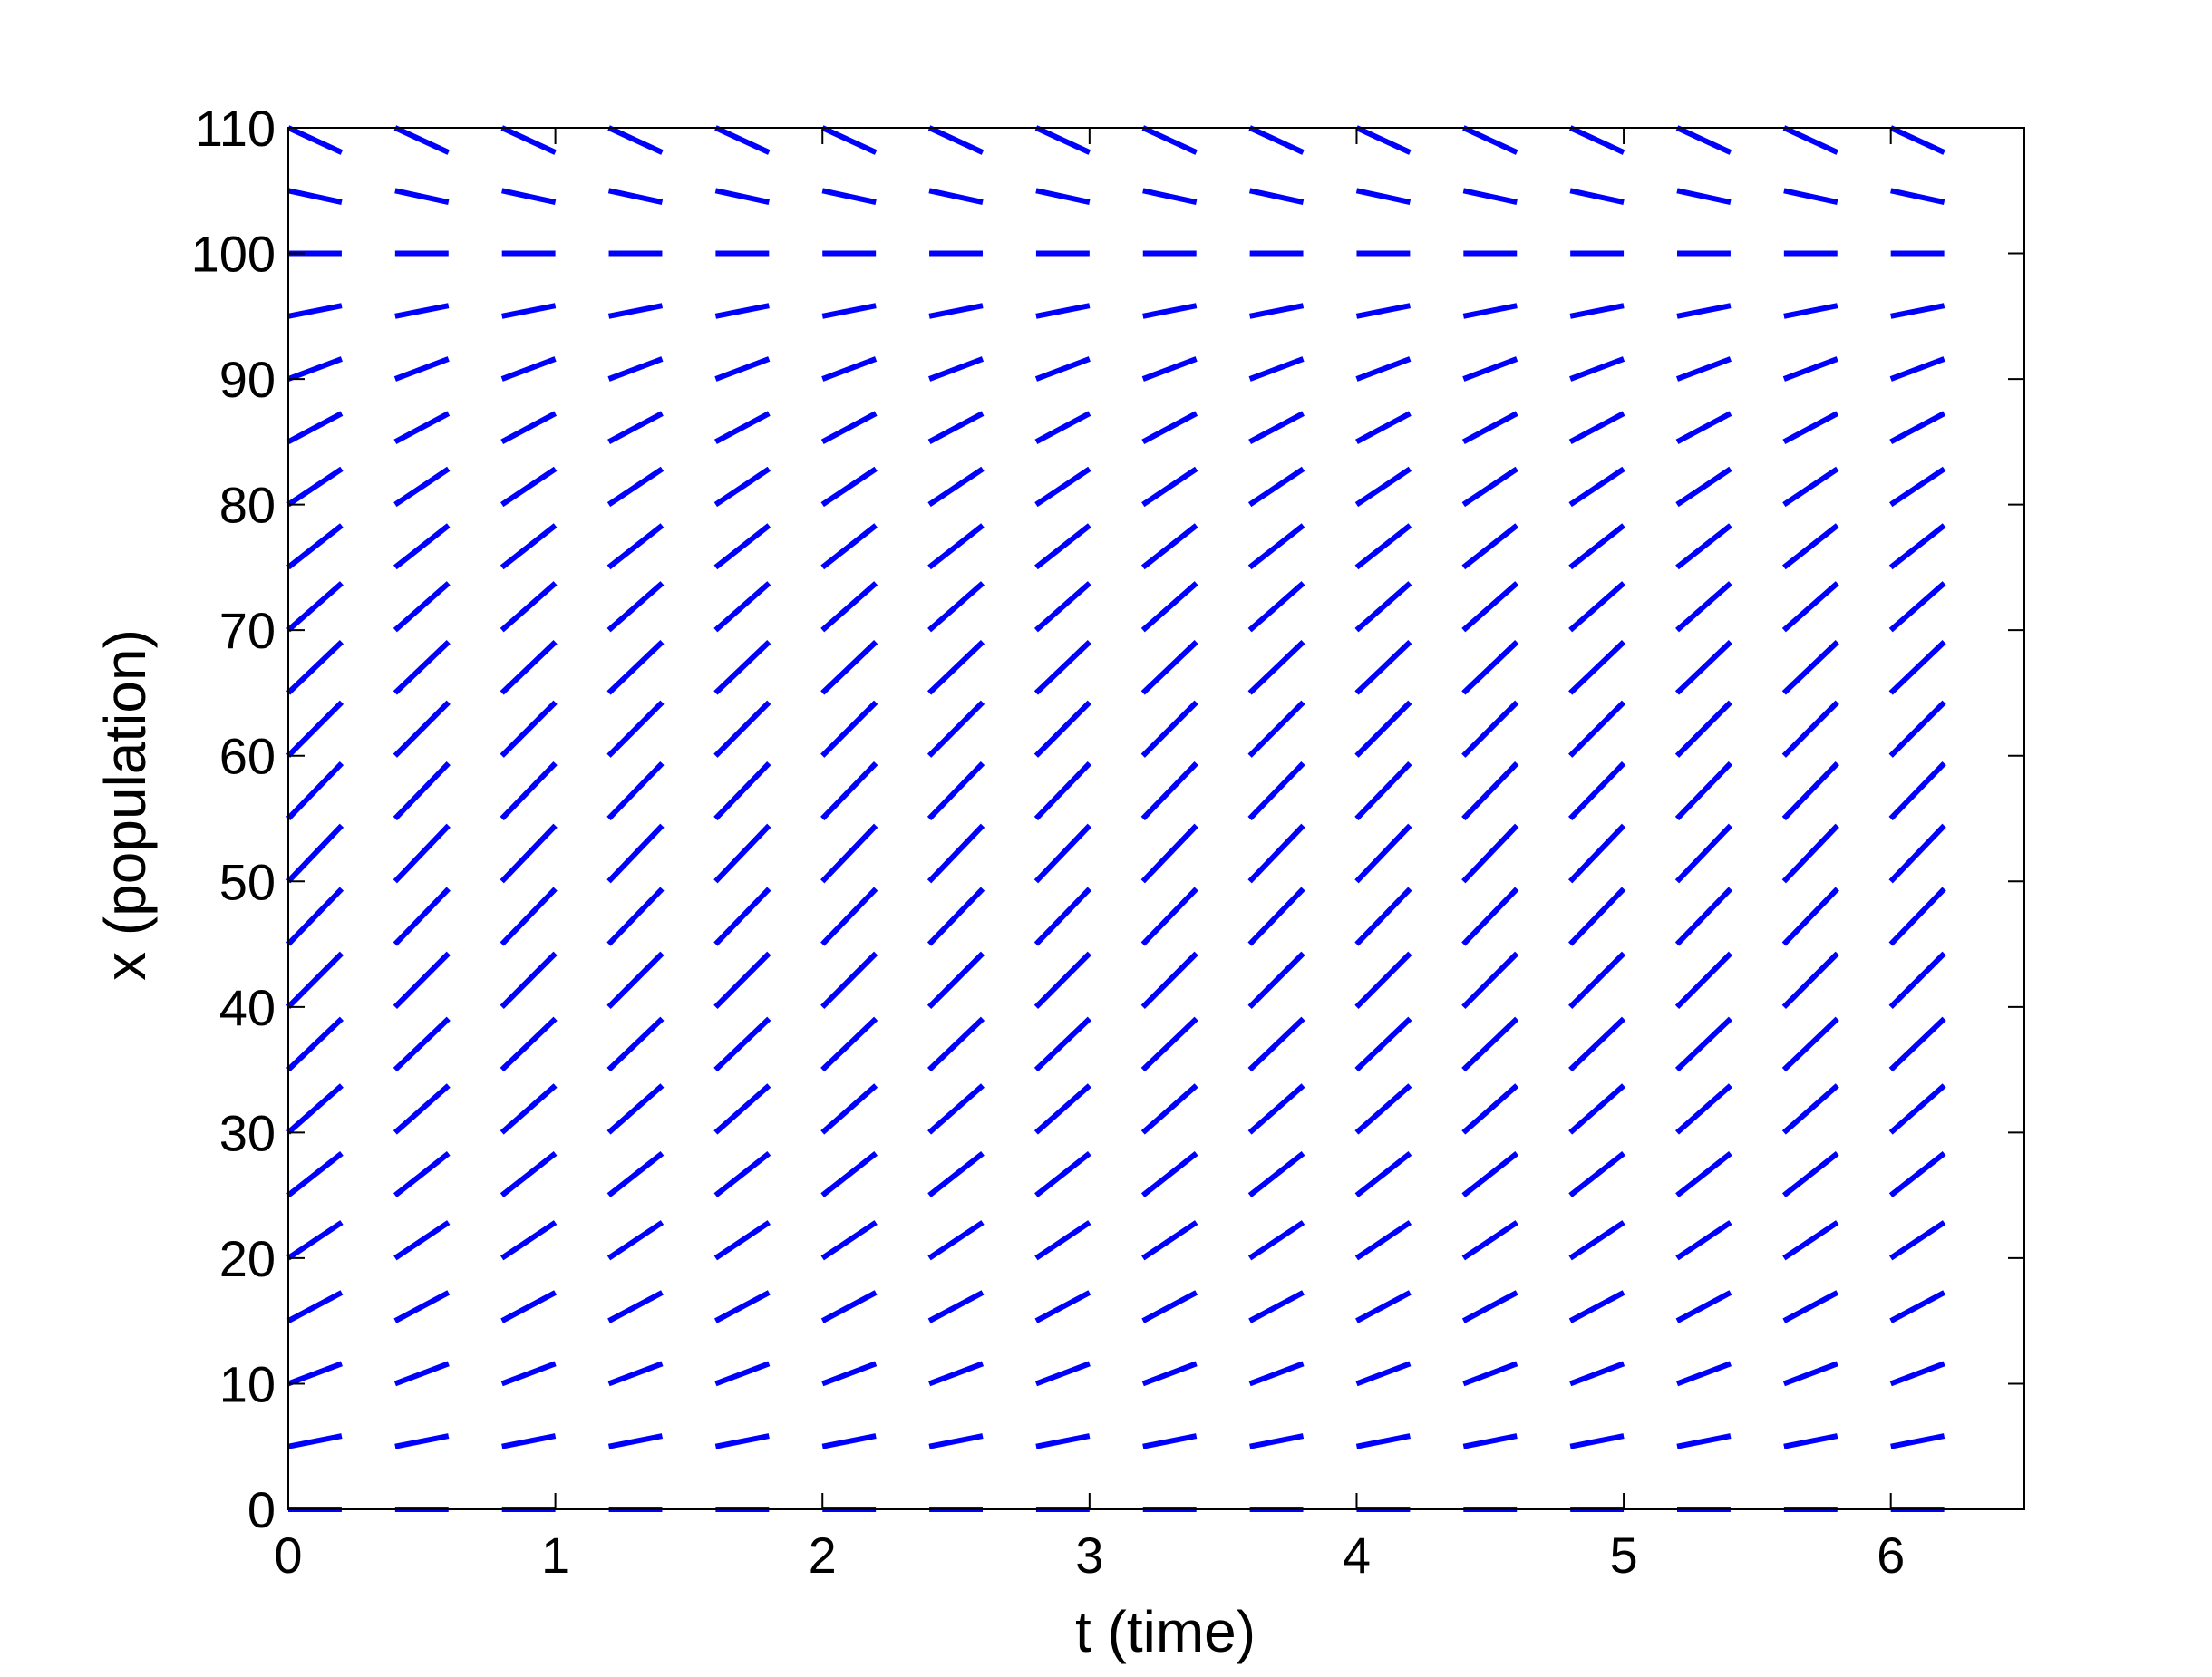 Image resolution: width=2212 pixels, height=1677 pixels. What do you see at coordinates (261, 1509) in the screenshot?
I see `y-tick-label: 0` at bounding box center [261, 1509].